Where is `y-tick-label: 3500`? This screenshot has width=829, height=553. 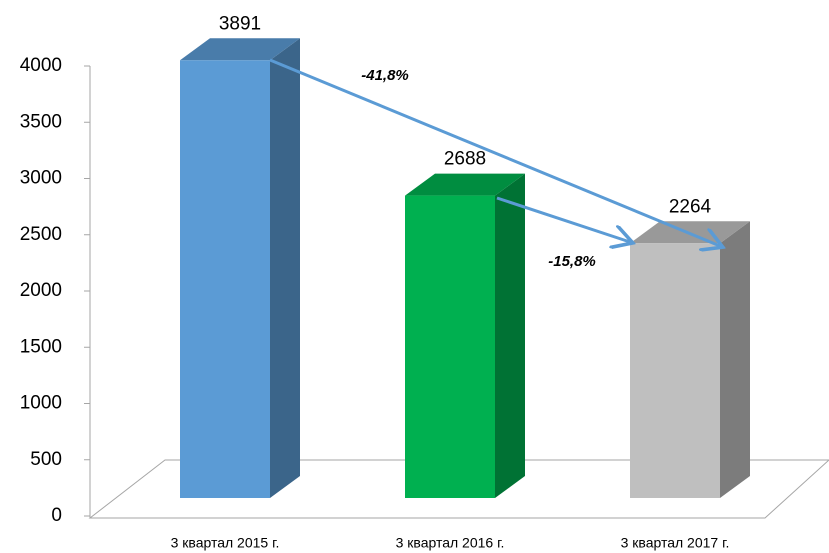
y-tick-label: 3500 is located at coordinates (41, 121).